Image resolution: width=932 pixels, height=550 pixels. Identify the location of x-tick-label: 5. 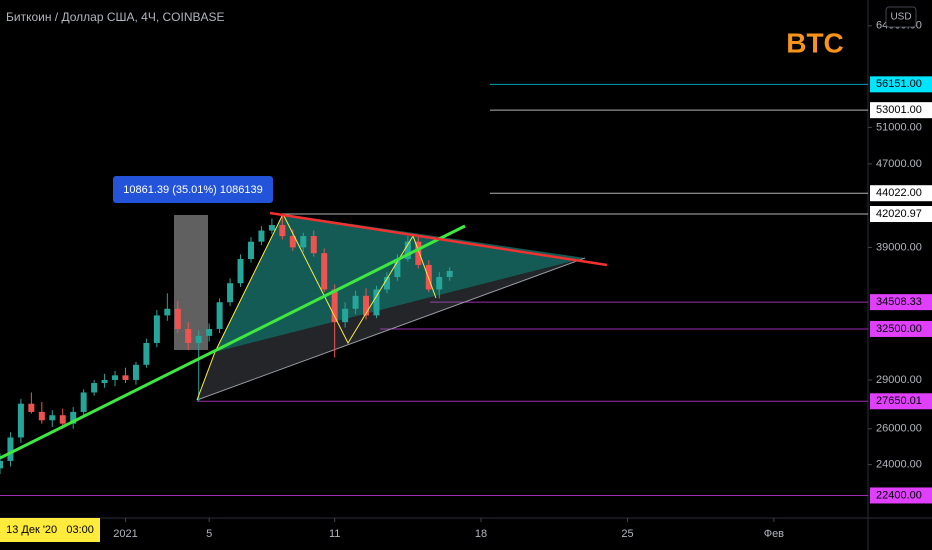
(209, 534).